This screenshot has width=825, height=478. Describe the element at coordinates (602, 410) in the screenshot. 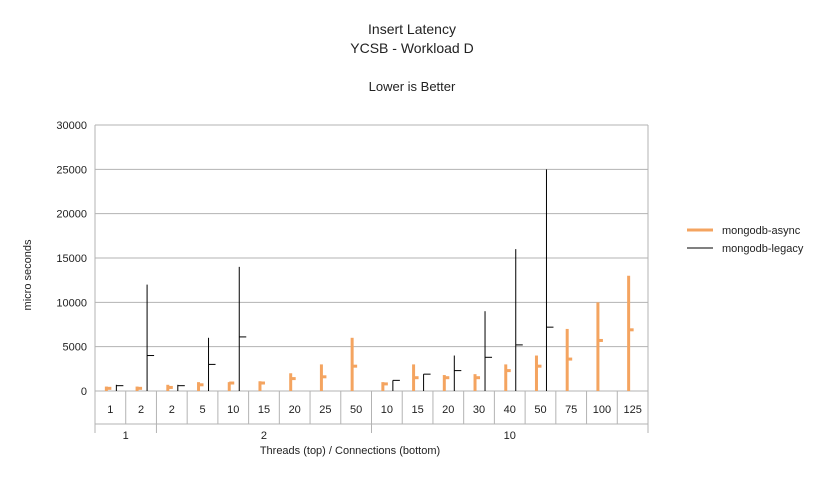

I see `x-tick-label: 100` at that location.